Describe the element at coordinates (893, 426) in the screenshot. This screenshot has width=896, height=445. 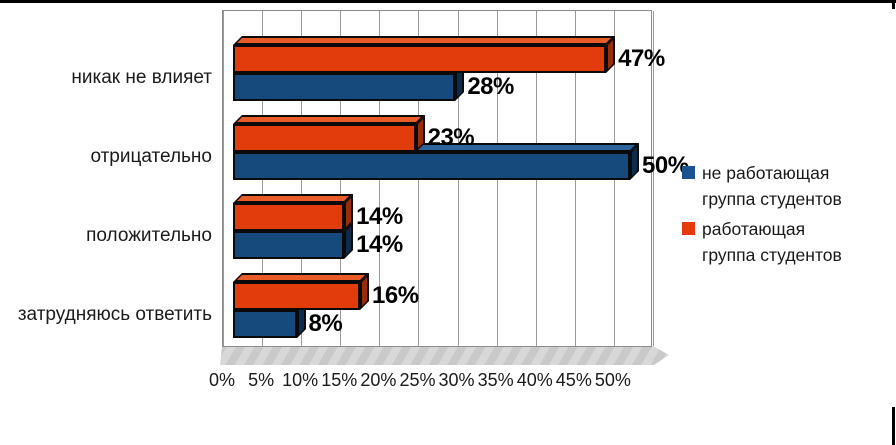
I see `right-border-mark-bottom` at that location.